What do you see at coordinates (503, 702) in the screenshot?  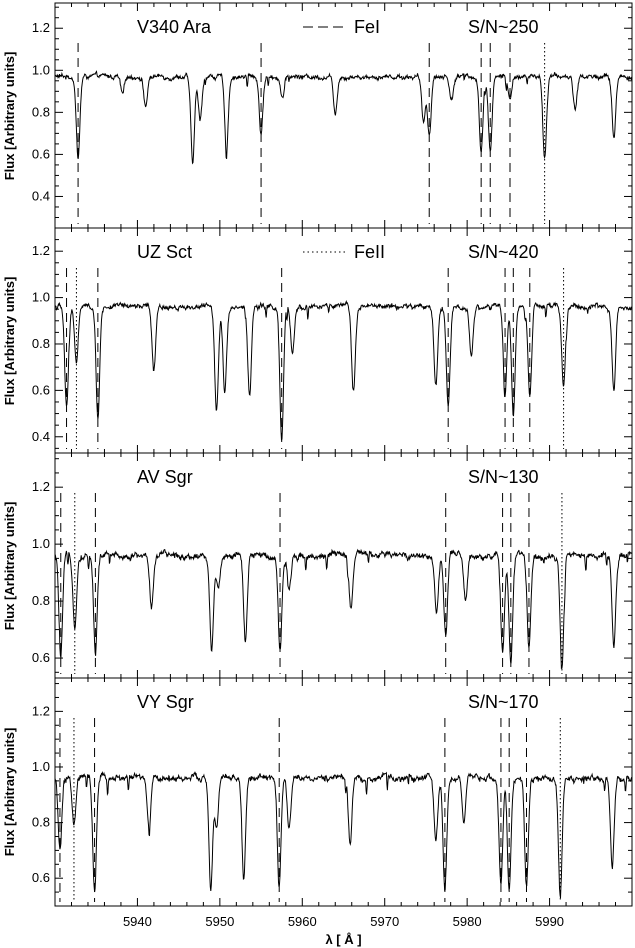 I see `snr-label: S/N~170` at bounding box center [503, 702].